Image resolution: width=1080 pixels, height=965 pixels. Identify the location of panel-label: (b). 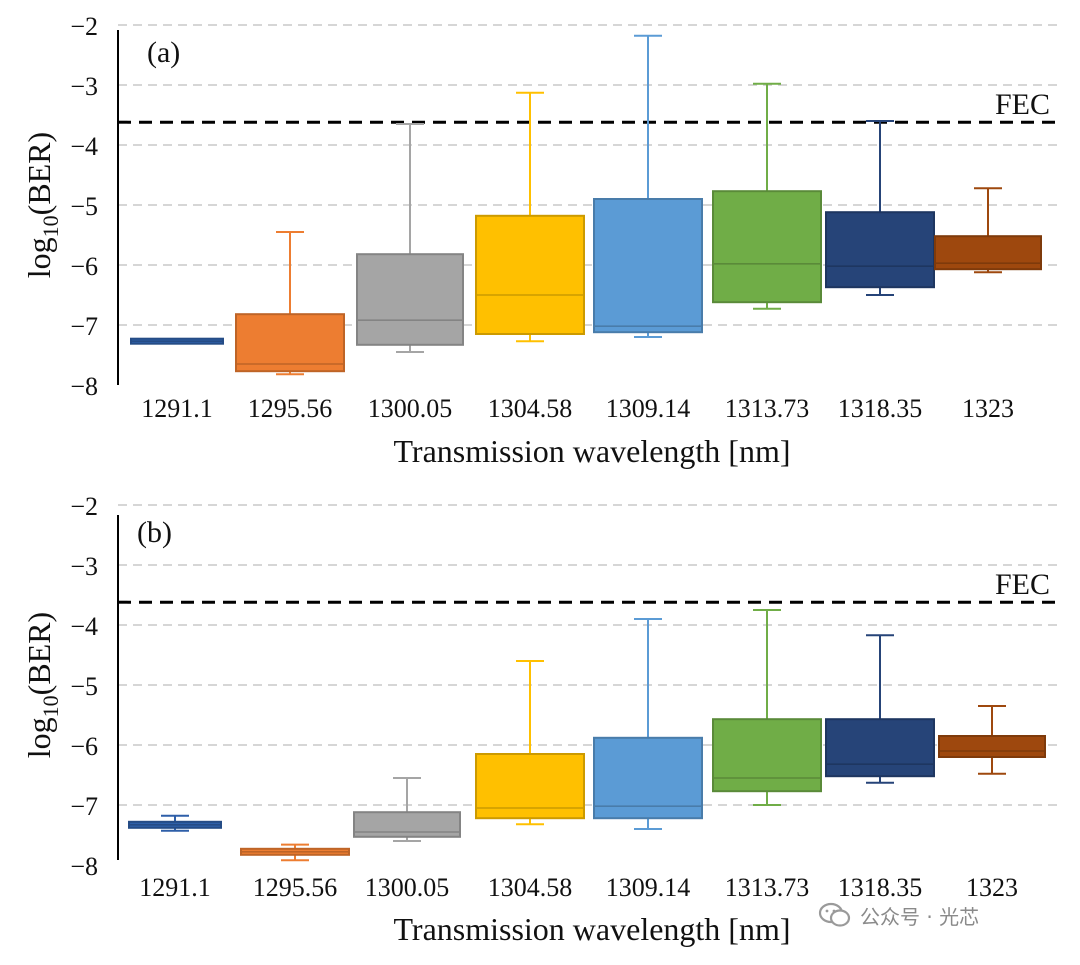
(154, 532).